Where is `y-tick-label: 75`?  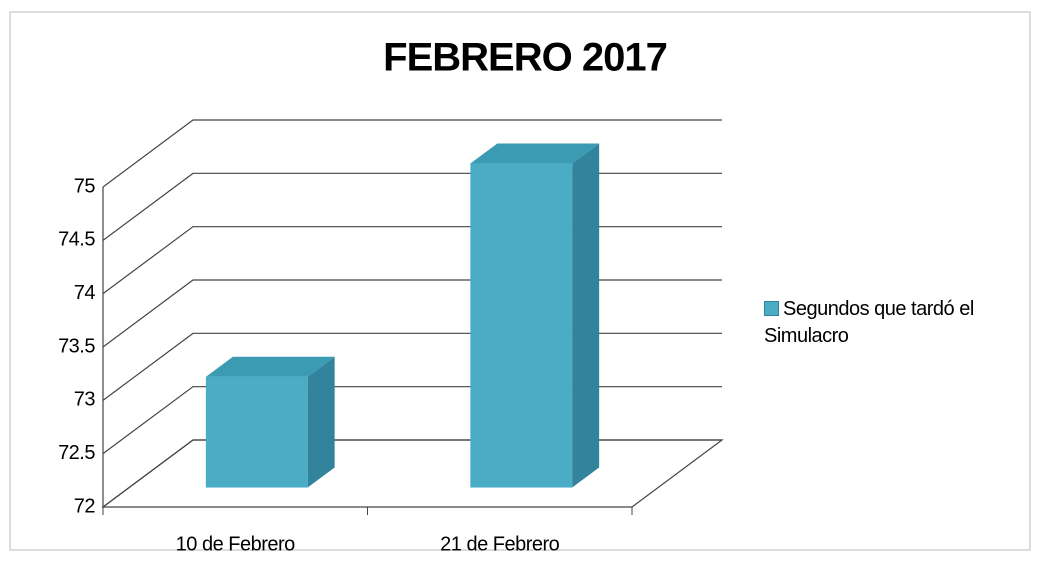 y-tick-label: 75 is located at coordinates (85, 186).